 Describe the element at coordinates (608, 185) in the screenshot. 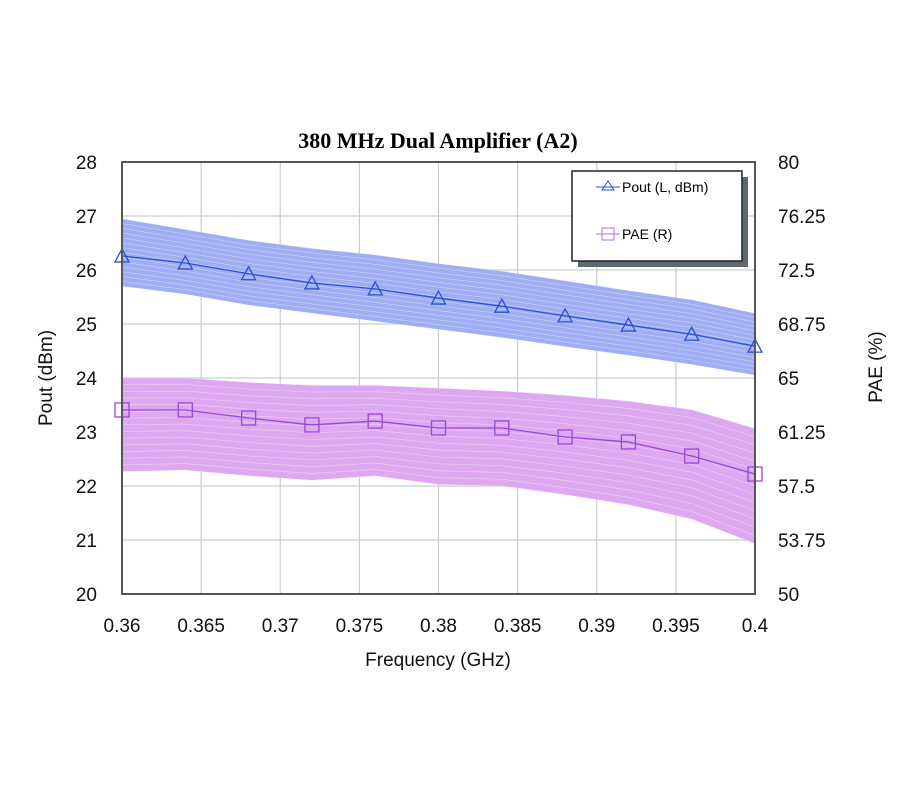

I see `triangle-marker-icon` at that location.